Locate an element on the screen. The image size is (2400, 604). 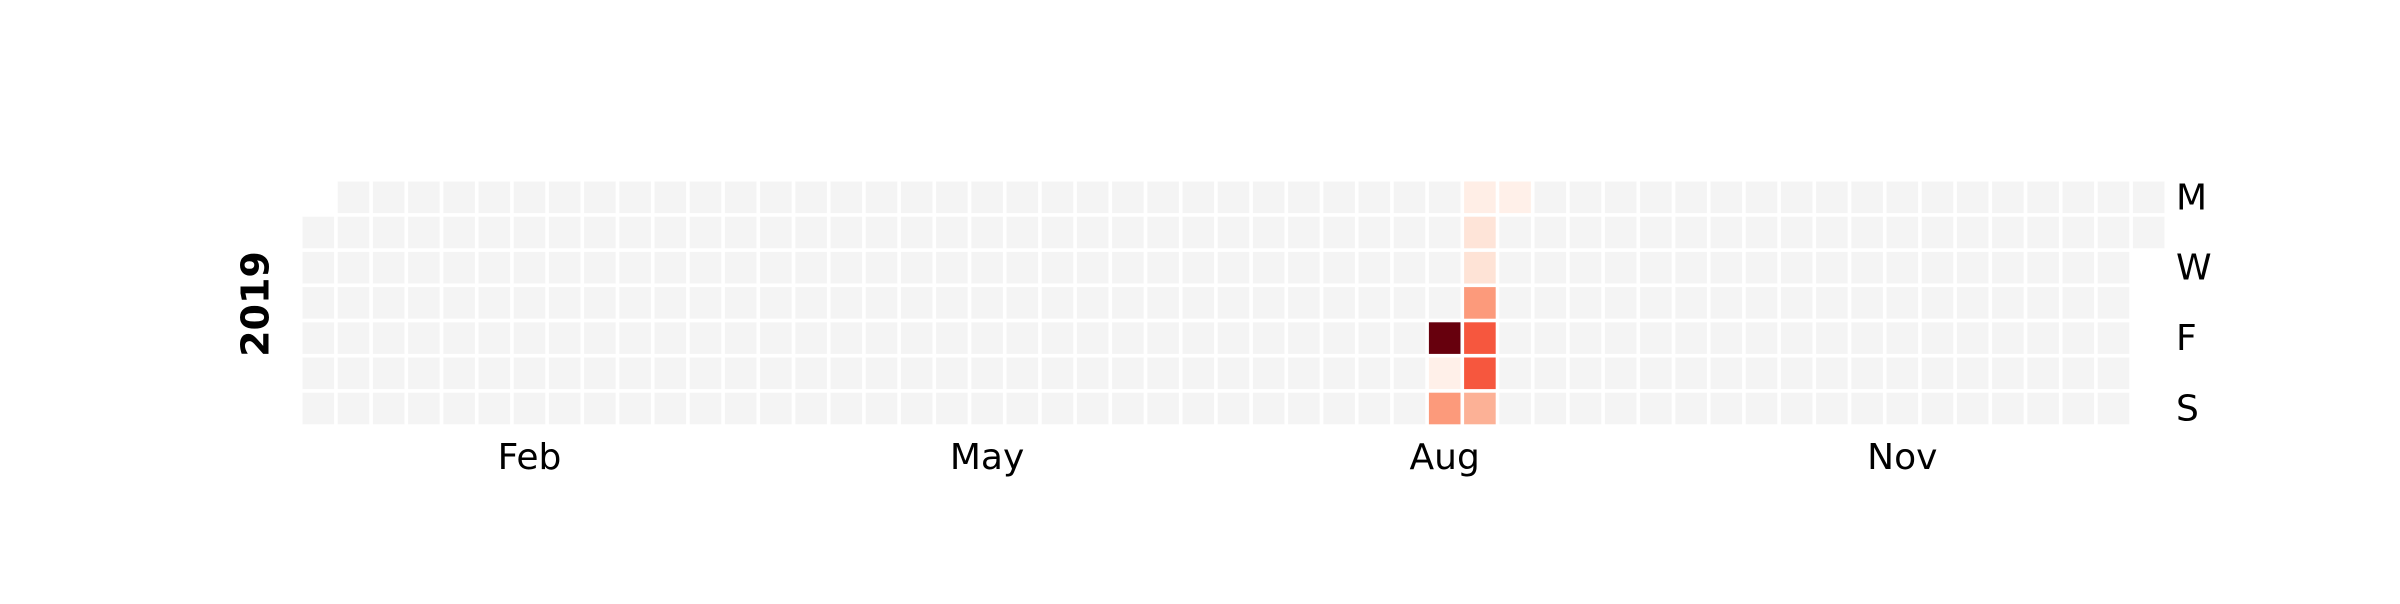
month-label: May is located at coordinates (987, 457).